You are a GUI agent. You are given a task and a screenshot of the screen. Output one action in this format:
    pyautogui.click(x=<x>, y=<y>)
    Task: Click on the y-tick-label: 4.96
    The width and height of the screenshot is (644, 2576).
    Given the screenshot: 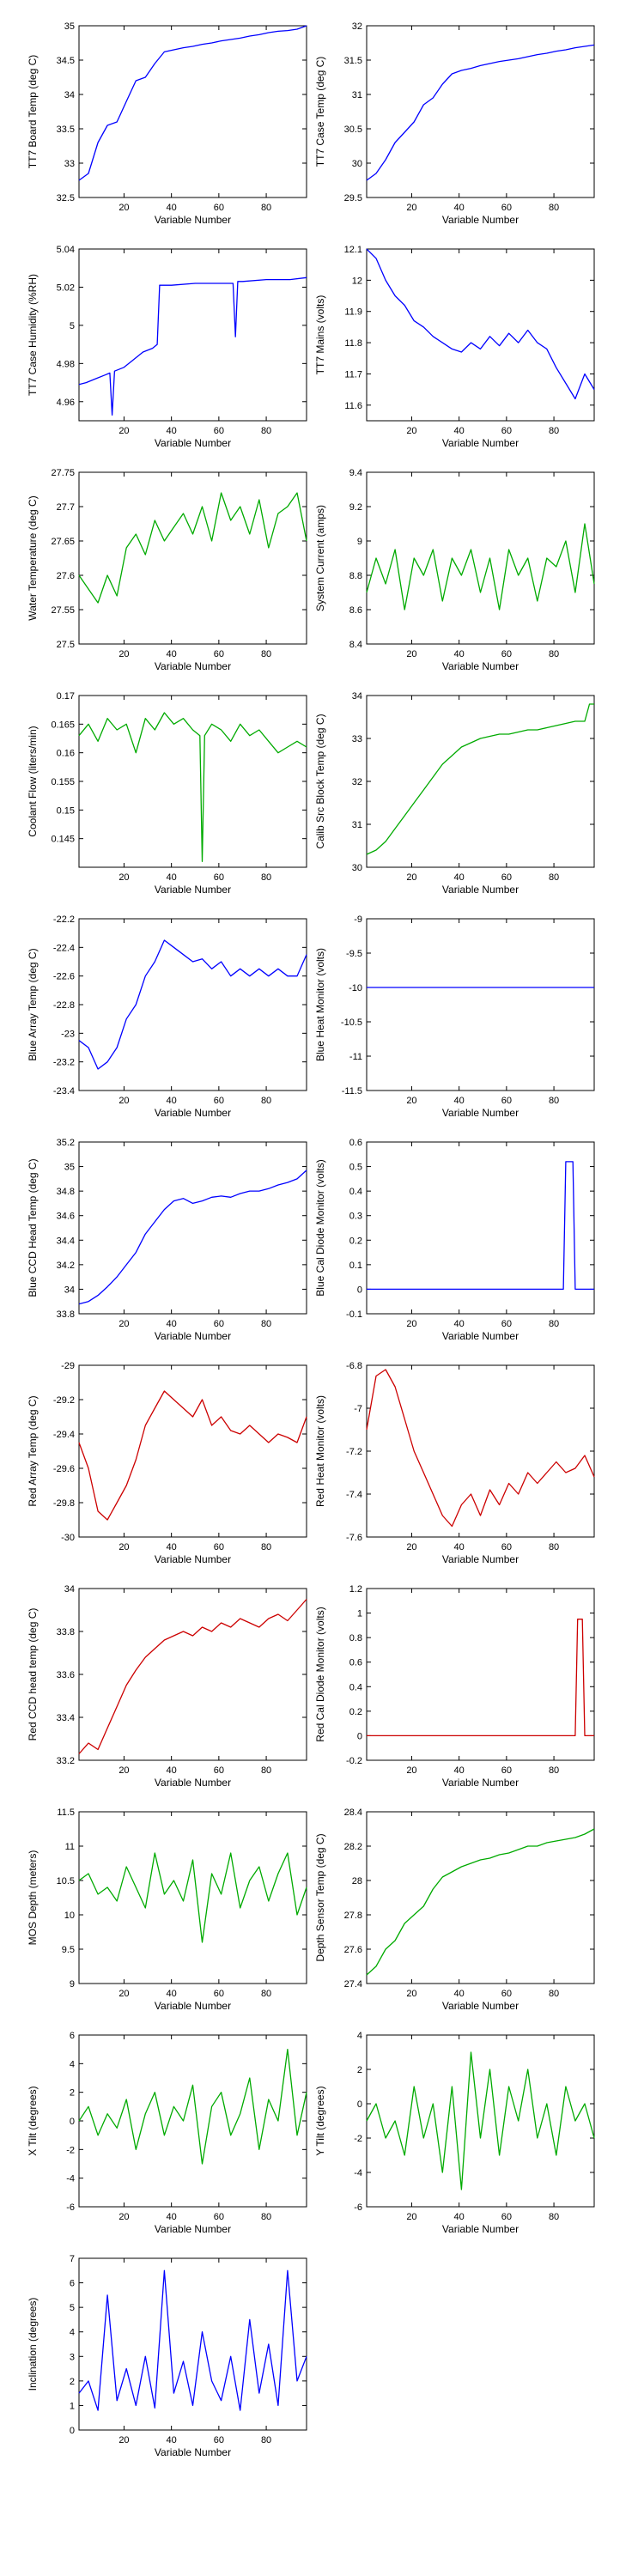 What is the action you would take?
    pyautogui.click(x=66, y=403)
    